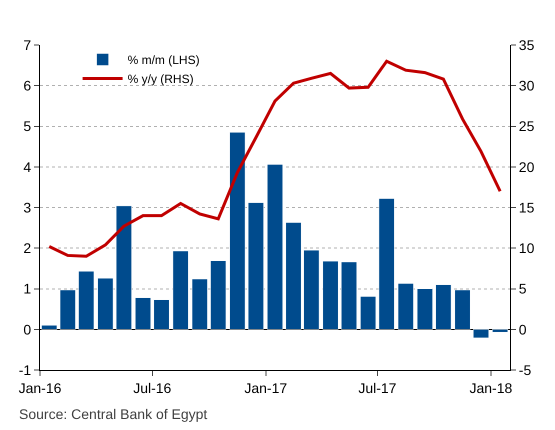 The image size is (555, 430). I want to click on y2-tick-label: 35, so click(526, 44).